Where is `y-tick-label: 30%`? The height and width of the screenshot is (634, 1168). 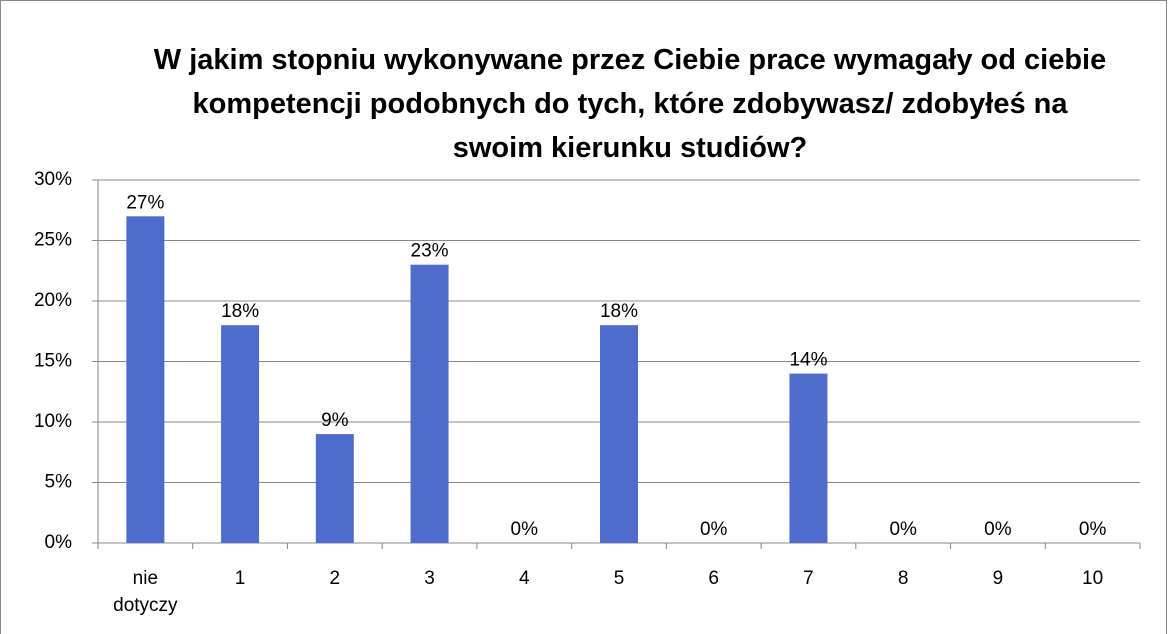
y-tick-label: 30% is located at coordinates (53, 179).